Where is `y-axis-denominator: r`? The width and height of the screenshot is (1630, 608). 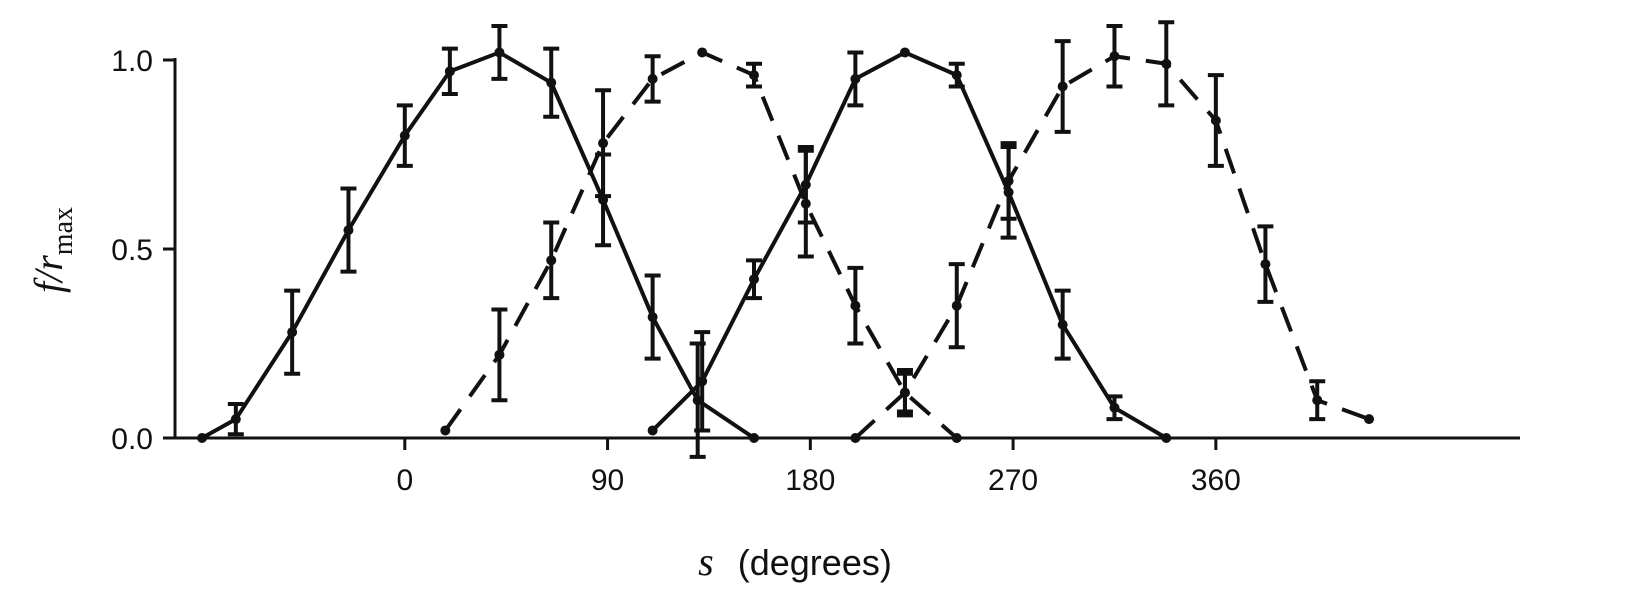
y-axis-denominator: r is located at coordinates (48, 263).